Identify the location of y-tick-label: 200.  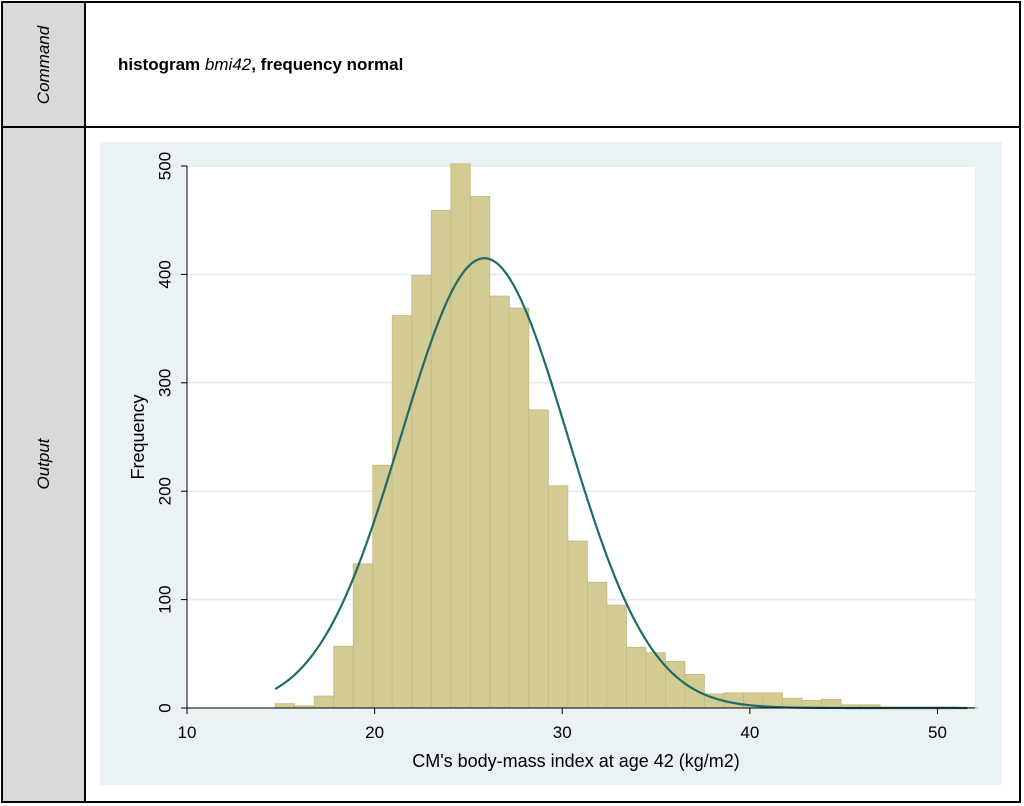
(165, 491).